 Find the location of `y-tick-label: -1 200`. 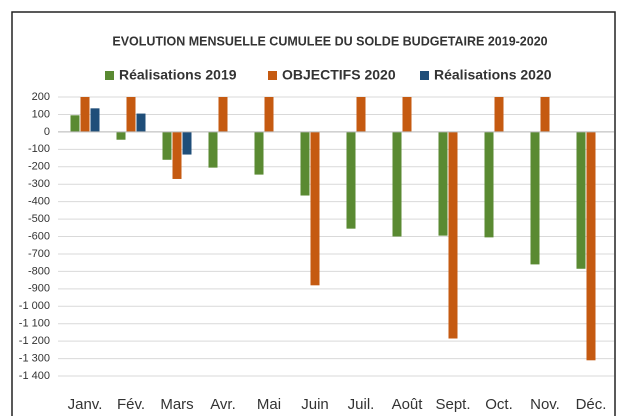

y-tick-label: -1 200 is located at coordinates (34, 341).